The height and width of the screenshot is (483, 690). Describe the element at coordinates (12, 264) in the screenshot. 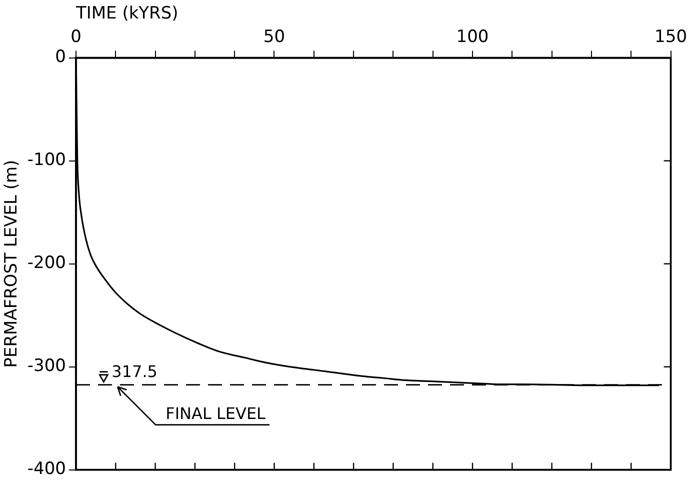

I see `y-axis-title: PERMAFROST LEVEL (m)` at that location.